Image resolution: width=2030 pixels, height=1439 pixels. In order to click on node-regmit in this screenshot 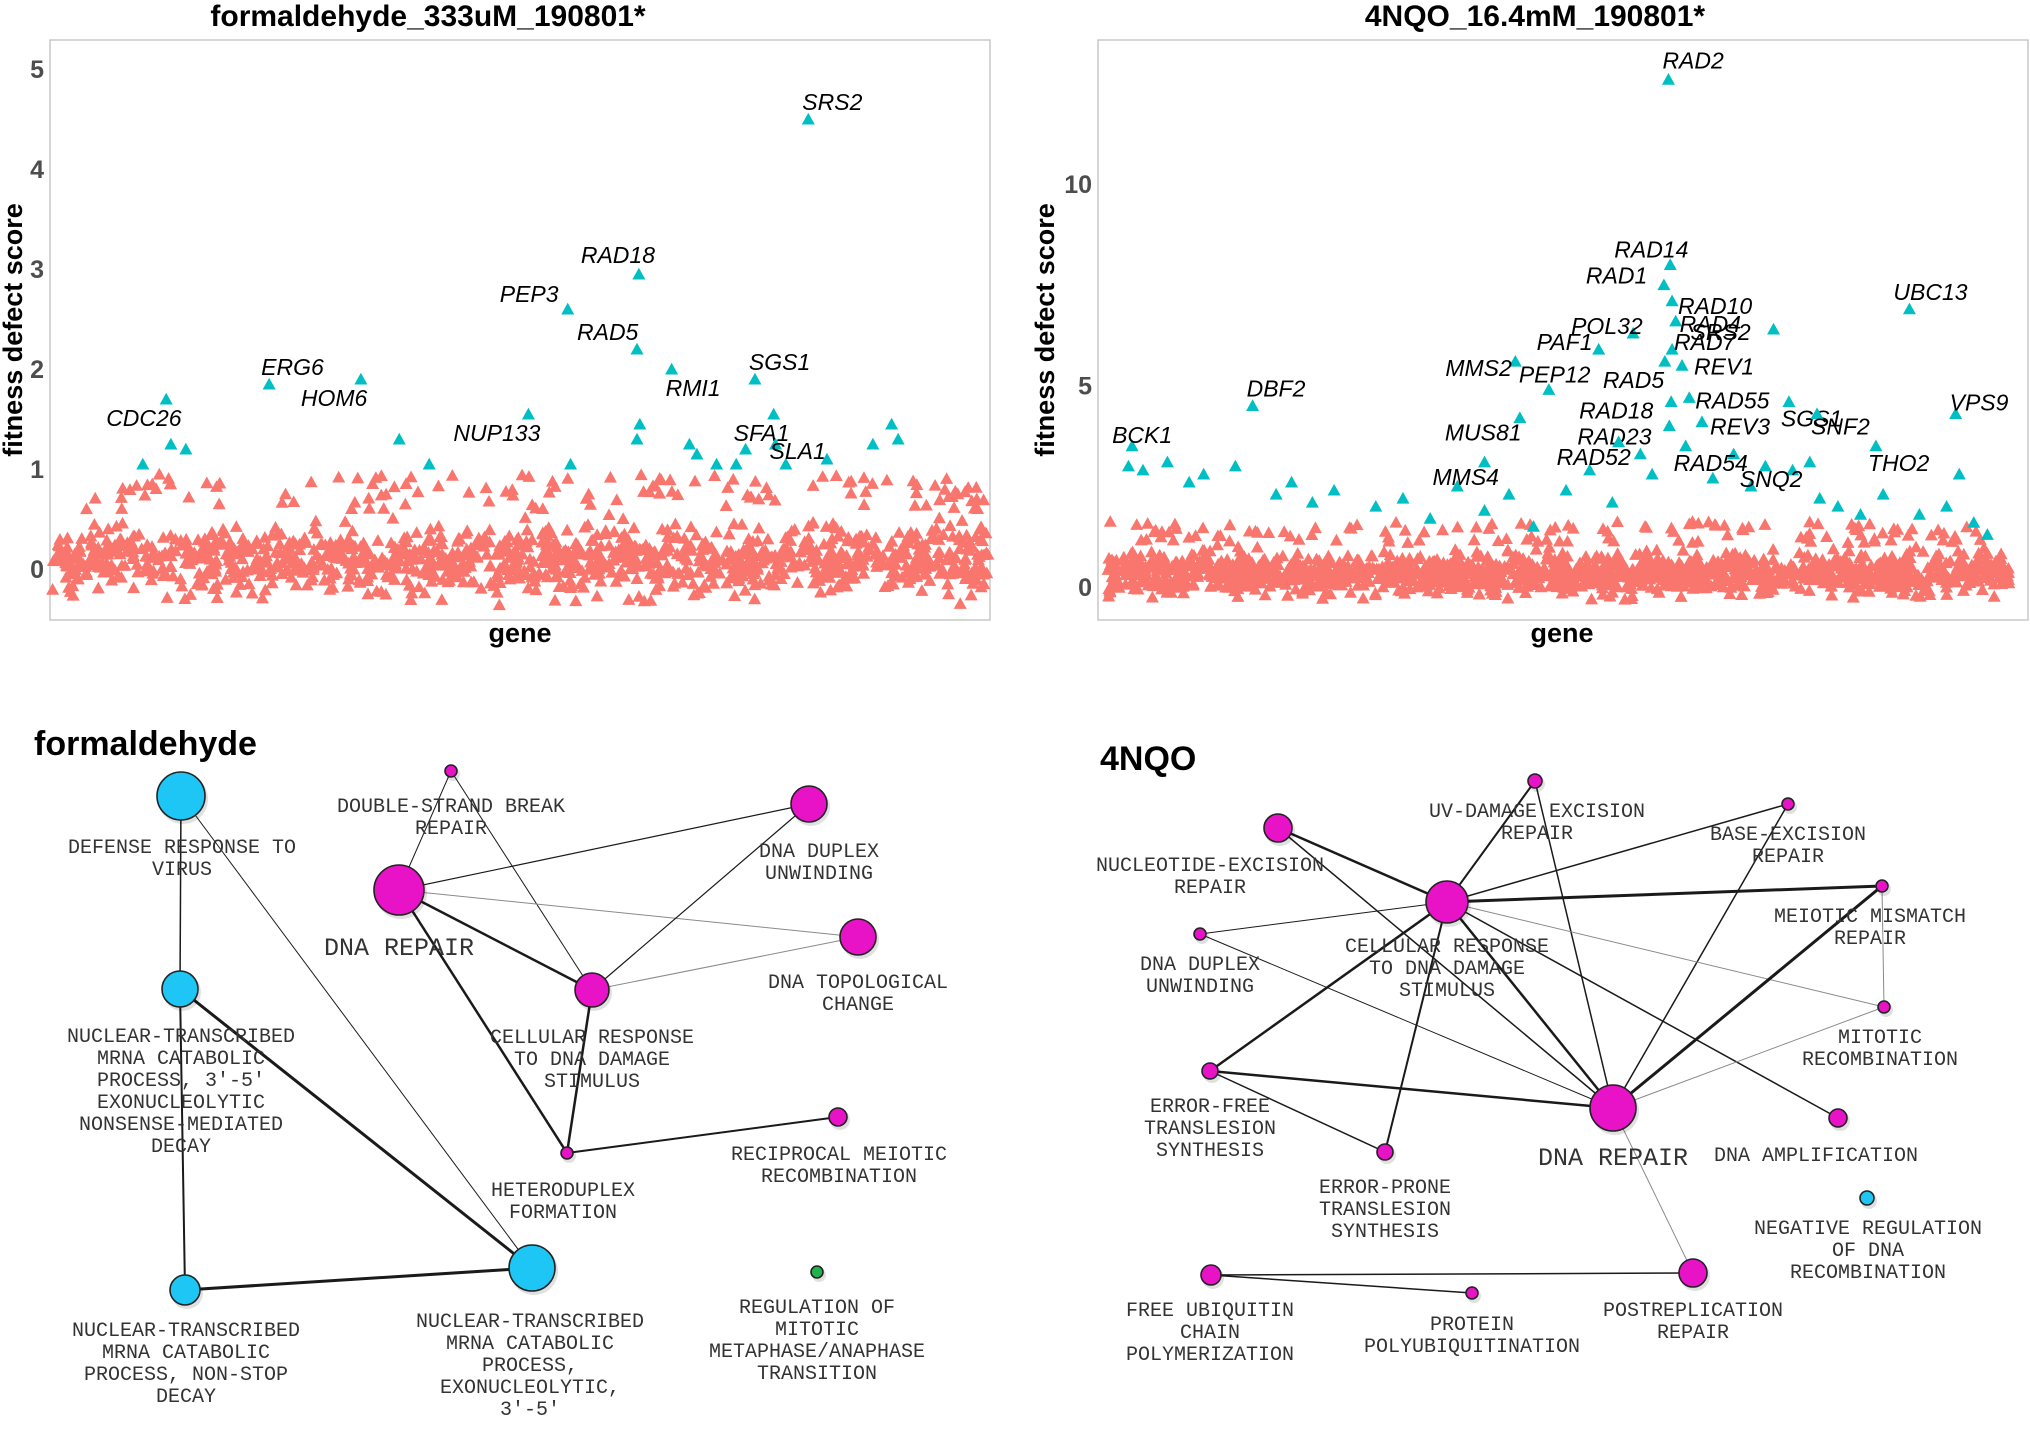, I will do `click(817, 1272)`.